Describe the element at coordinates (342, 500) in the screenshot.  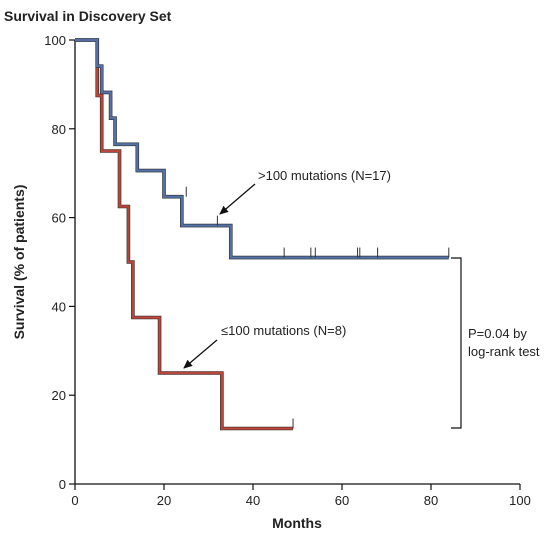
I see `x-tick-label: 60` at that location.